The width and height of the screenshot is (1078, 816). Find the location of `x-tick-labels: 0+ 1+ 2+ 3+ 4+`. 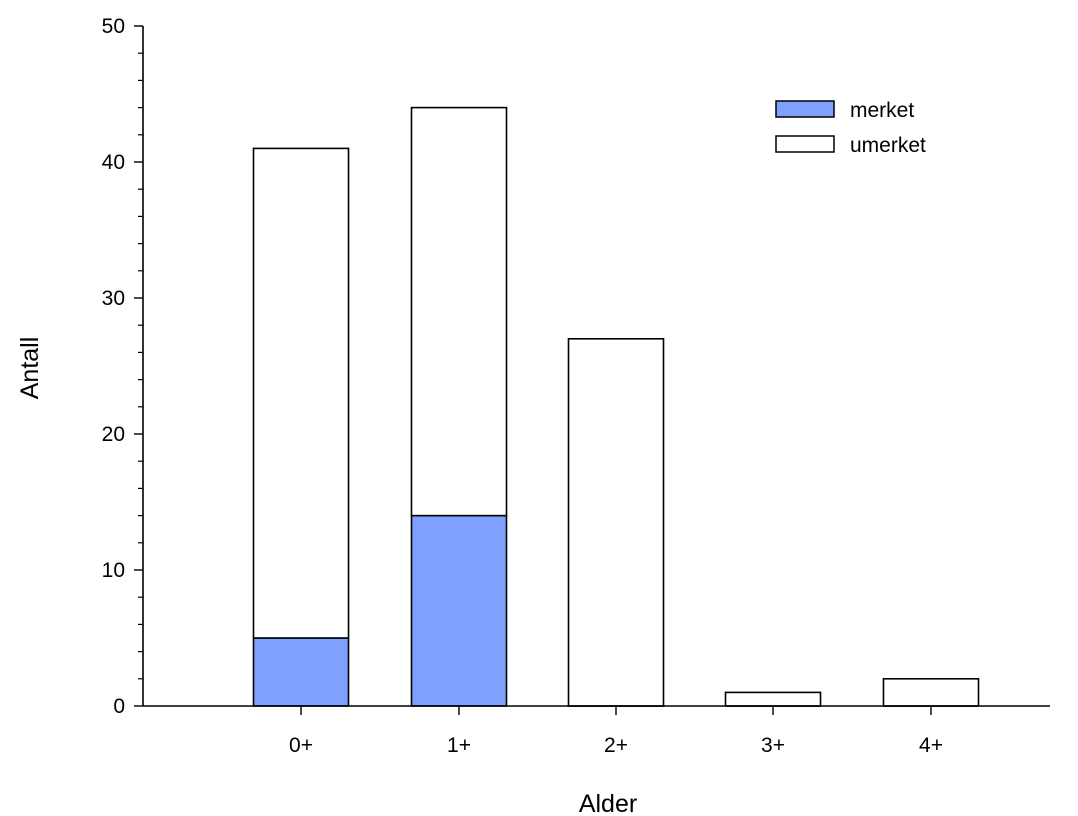

x-tick-labels: 0+ 1+ 2+ 3+ 4+ is located at coordinates (616, 745).